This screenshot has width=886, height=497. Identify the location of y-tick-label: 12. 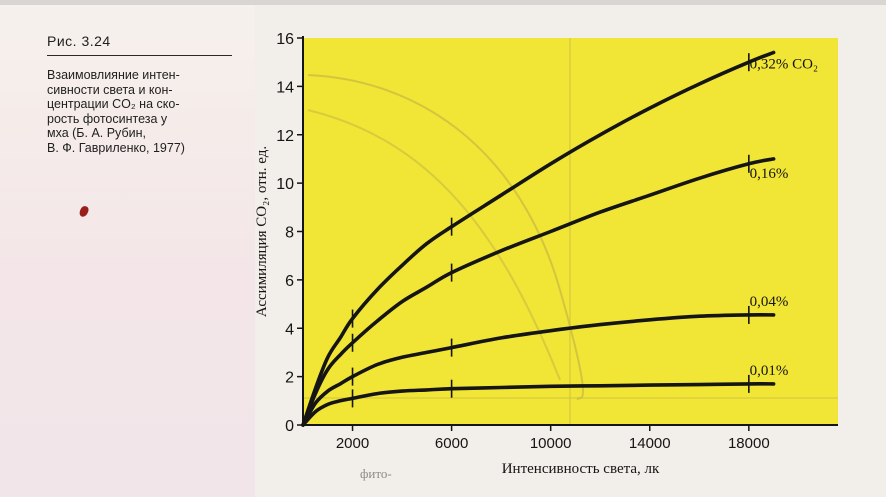
(285, 136).